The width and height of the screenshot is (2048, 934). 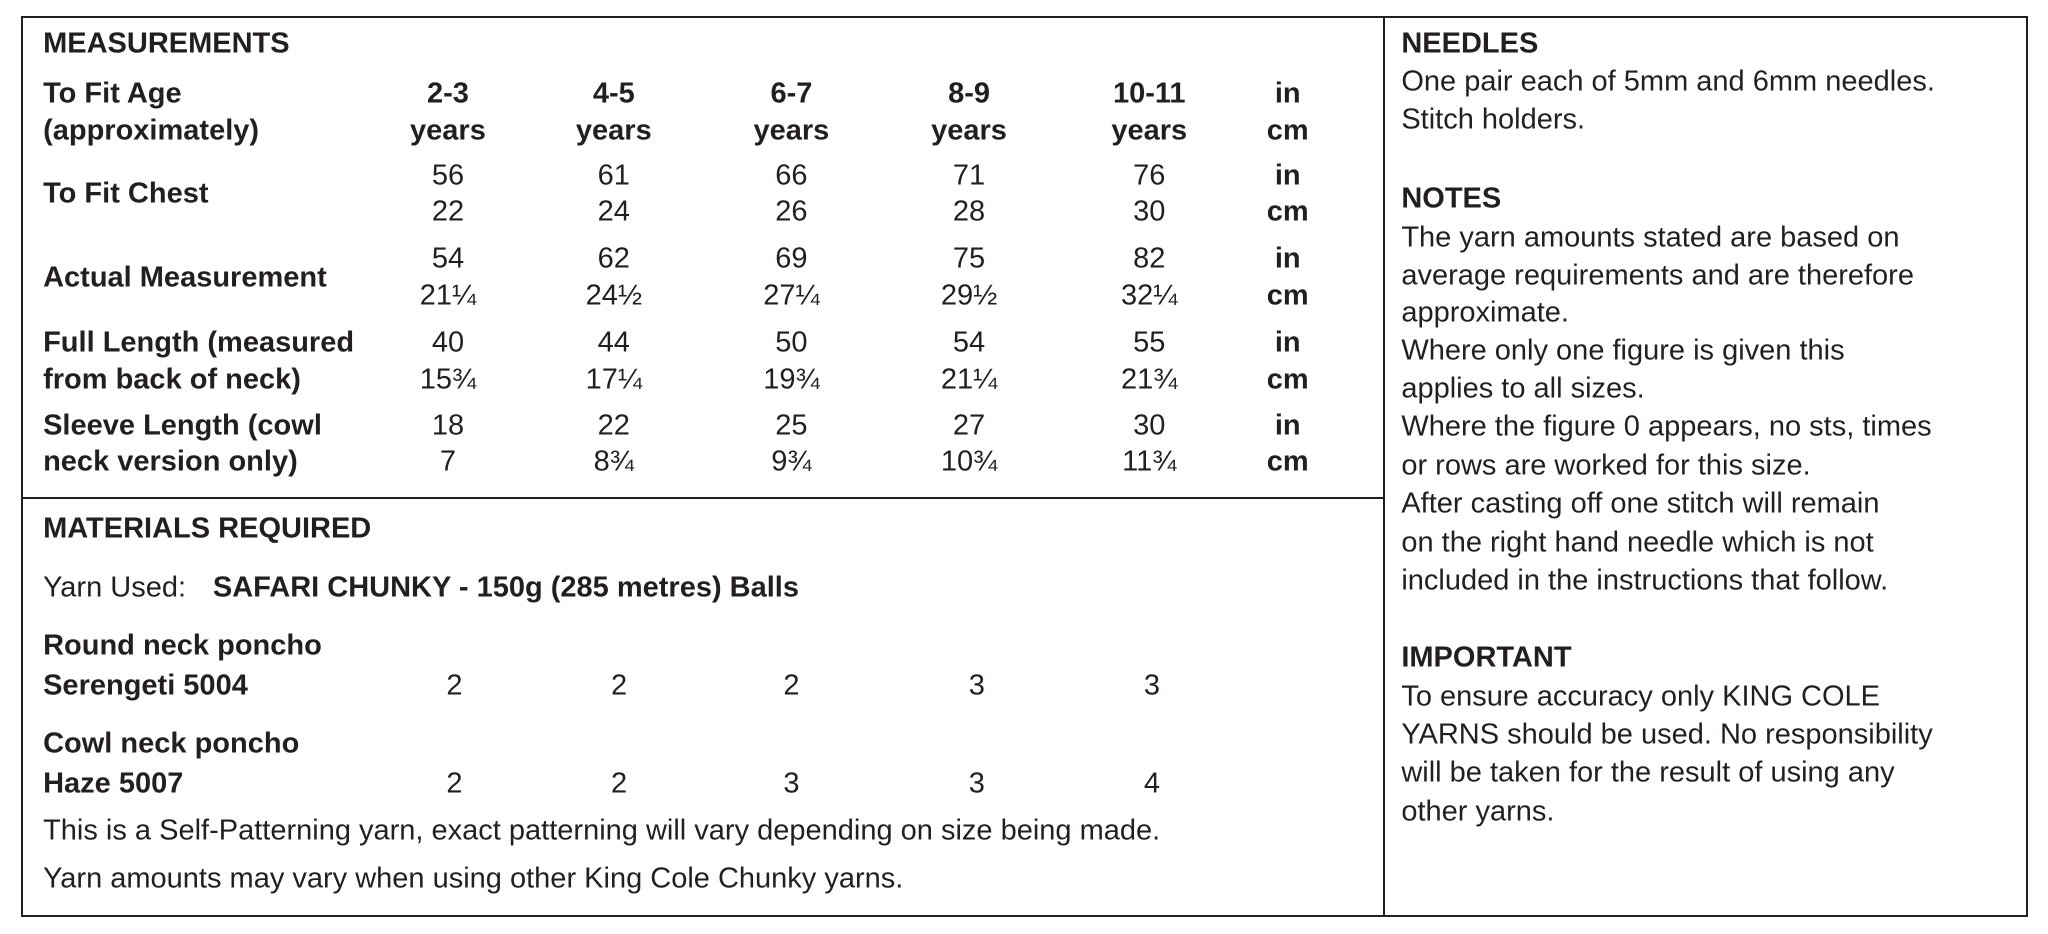 I want to click on size-value: 10-11, so click(x=1149, y=93).